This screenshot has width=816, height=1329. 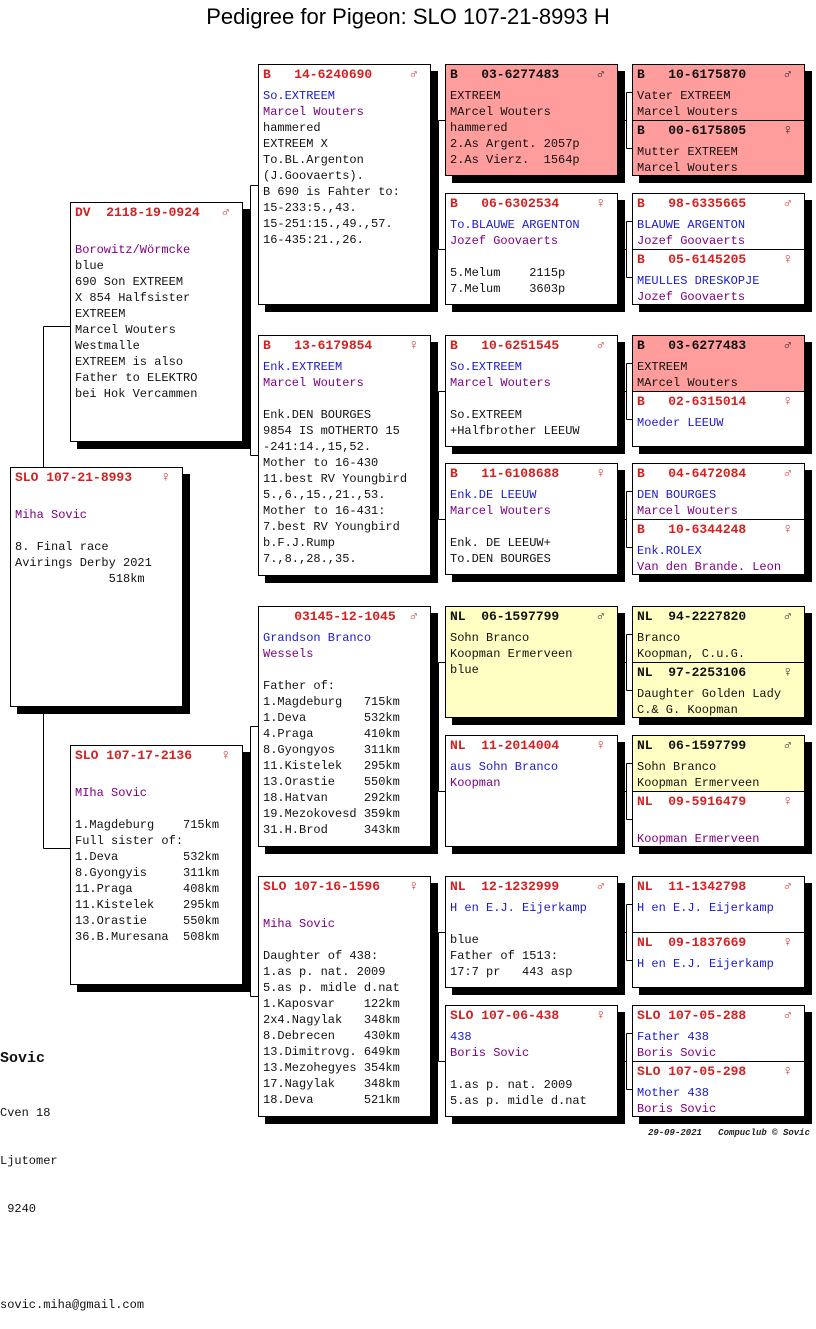 I want to click on info-line: Father of 1513:, so click(x=504, y=956).